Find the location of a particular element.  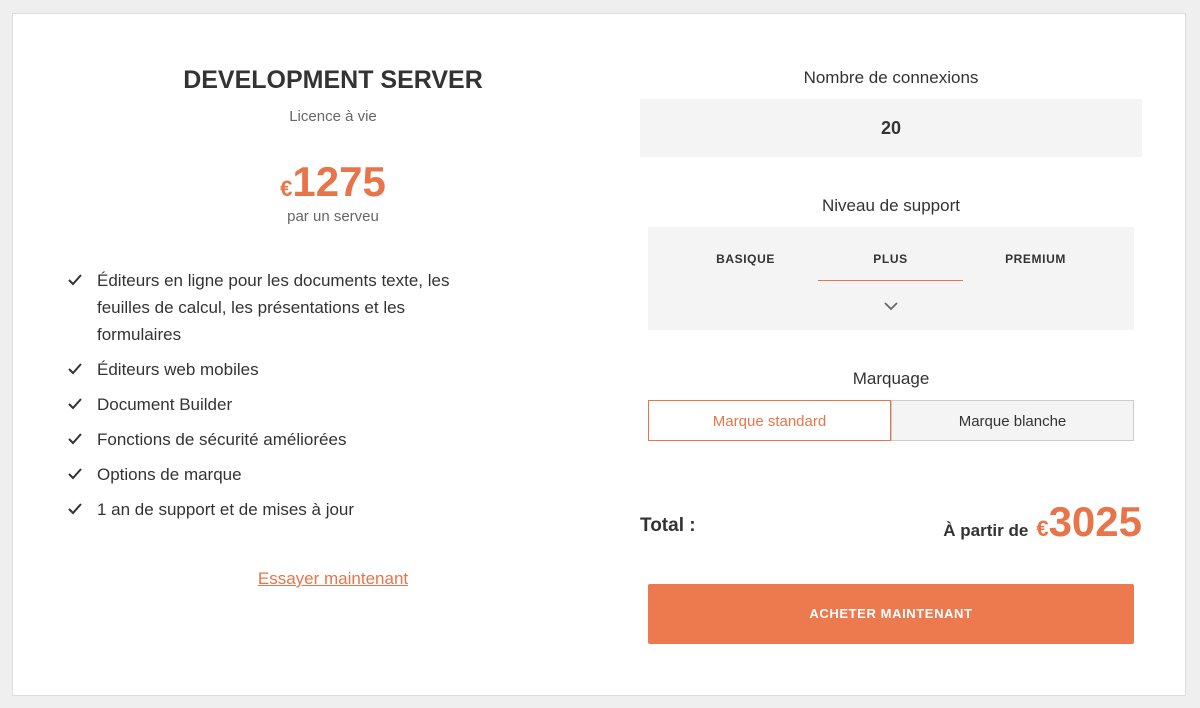

branding-option-selected: Marque standard is located at coordinates (769, 420).